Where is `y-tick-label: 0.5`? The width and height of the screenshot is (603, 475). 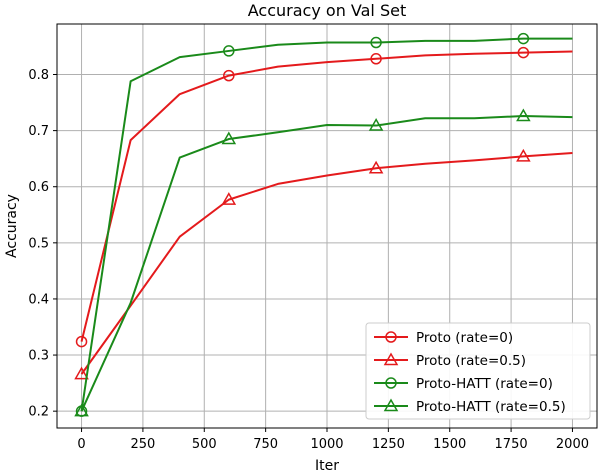 y-tick-label: 0.5 is located at coordinates (38, 243).